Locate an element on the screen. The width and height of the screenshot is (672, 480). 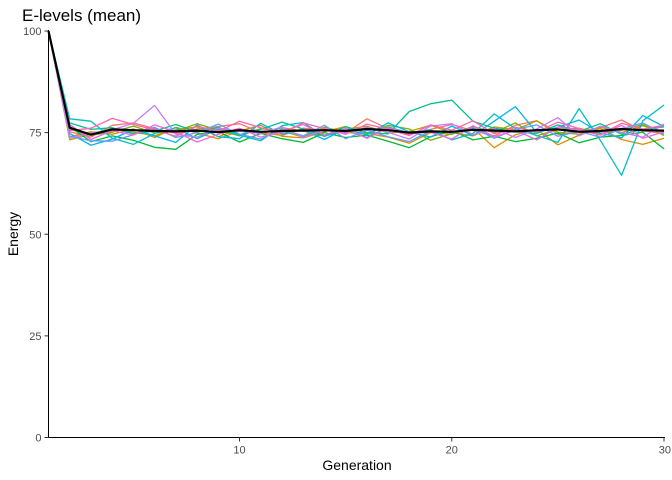
y-ticks: 0 25 50 75 100 is located at coordinates (36, 235).